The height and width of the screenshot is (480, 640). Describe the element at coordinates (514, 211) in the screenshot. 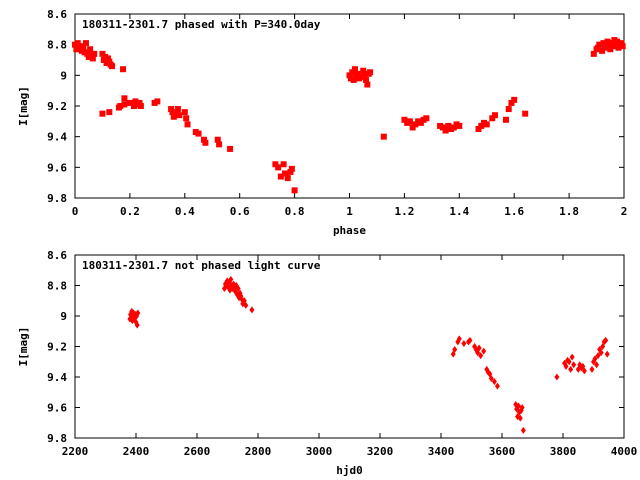

I see `x-tick-label: 1.6` at that location.